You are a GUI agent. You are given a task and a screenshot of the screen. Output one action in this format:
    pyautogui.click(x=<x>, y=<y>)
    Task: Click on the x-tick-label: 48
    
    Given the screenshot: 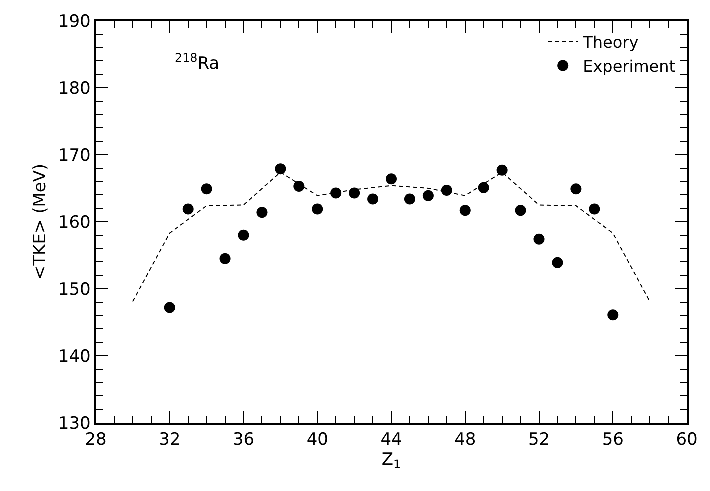 What is the action you would take?
    pyautogui.click(x=465, y=440)
    